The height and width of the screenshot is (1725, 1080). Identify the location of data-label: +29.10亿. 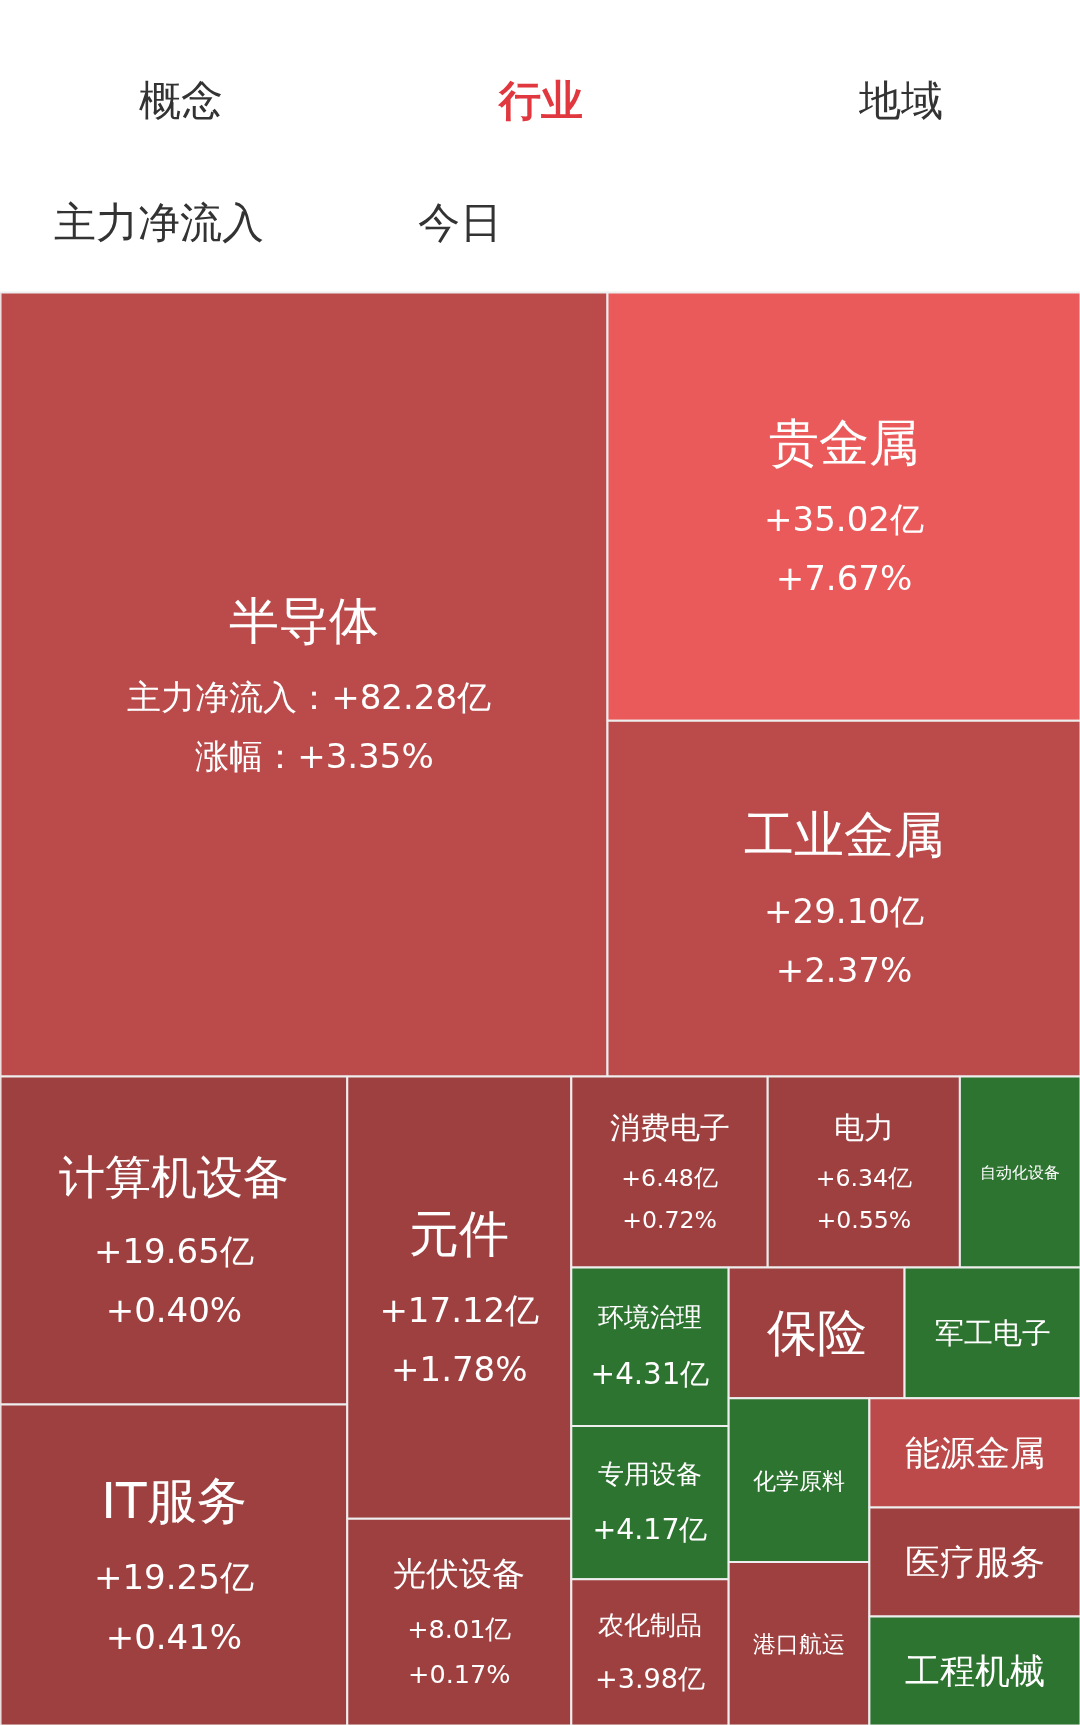
(844, 910).